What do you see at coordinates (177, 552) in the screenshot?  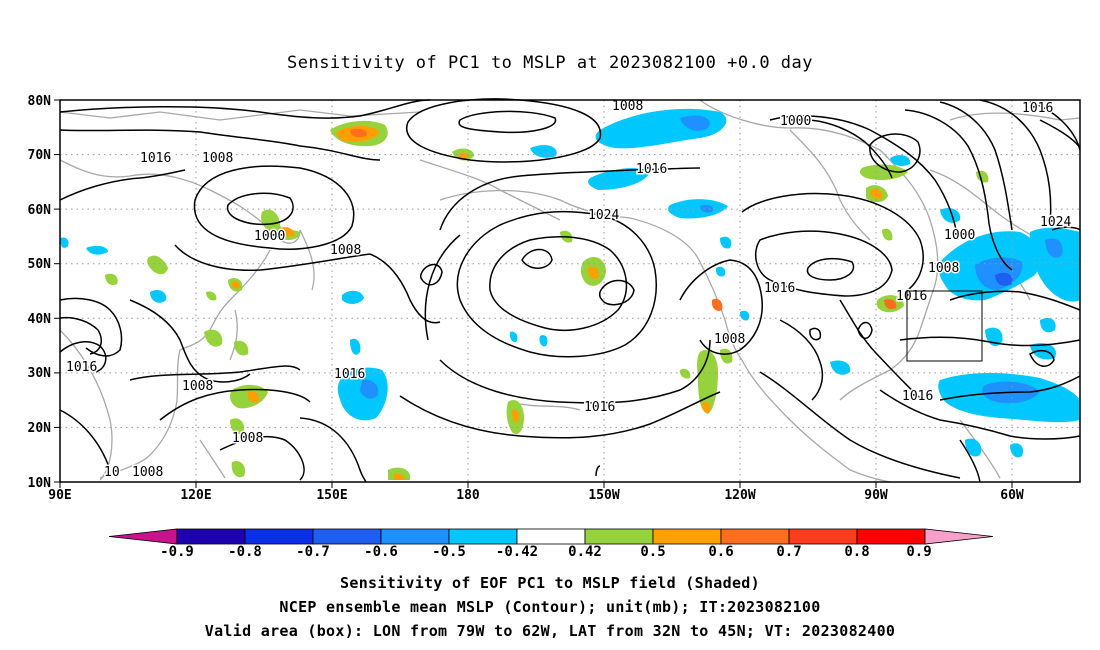 I see `colorbar-label: -0.9` at bounding box center [177, 552].